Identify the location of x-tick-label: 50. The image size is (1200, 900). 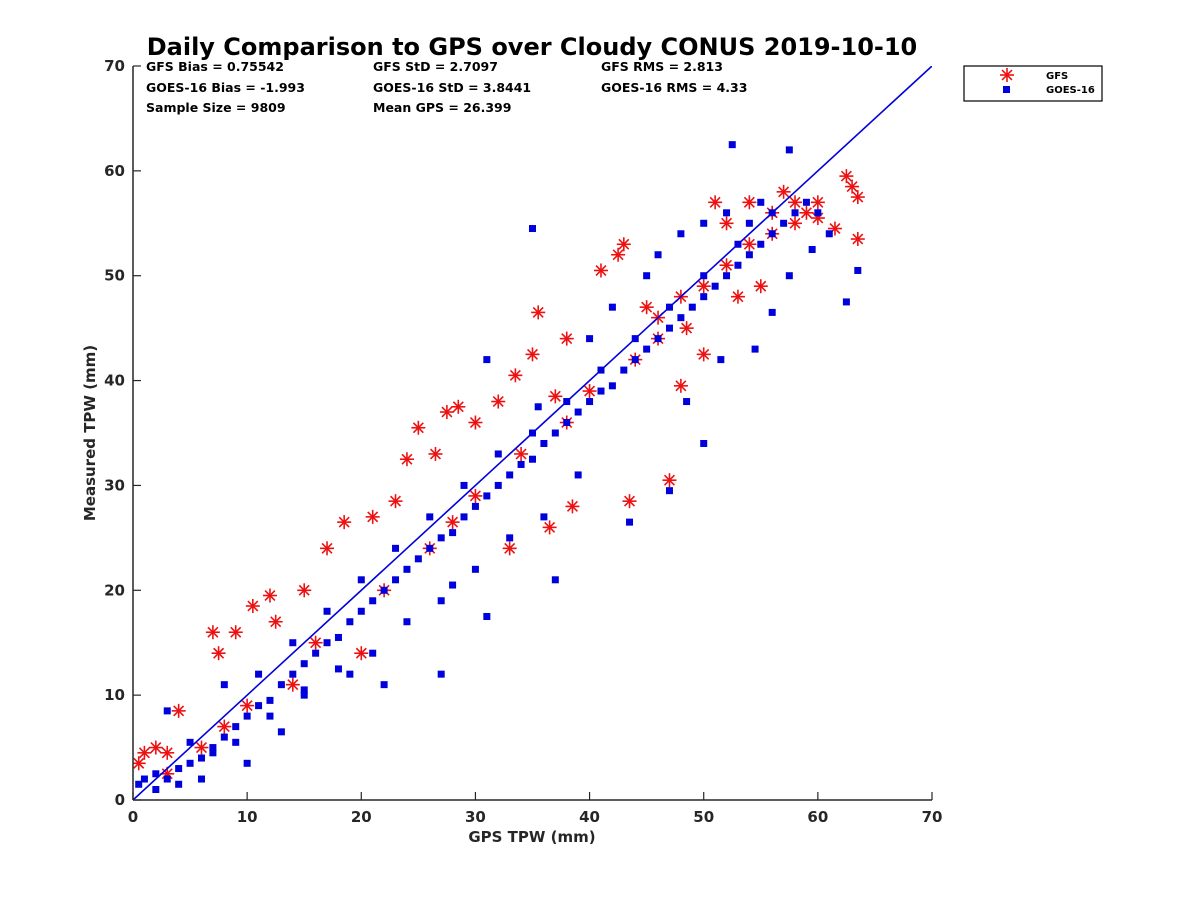
(703, 817).